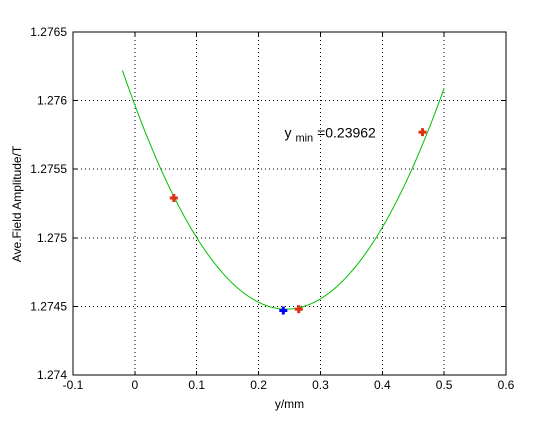 Image resolution: width=560 pixels, height=425 pixels. I want to click on y-tick-label: 1.2755, so click(48, 169).